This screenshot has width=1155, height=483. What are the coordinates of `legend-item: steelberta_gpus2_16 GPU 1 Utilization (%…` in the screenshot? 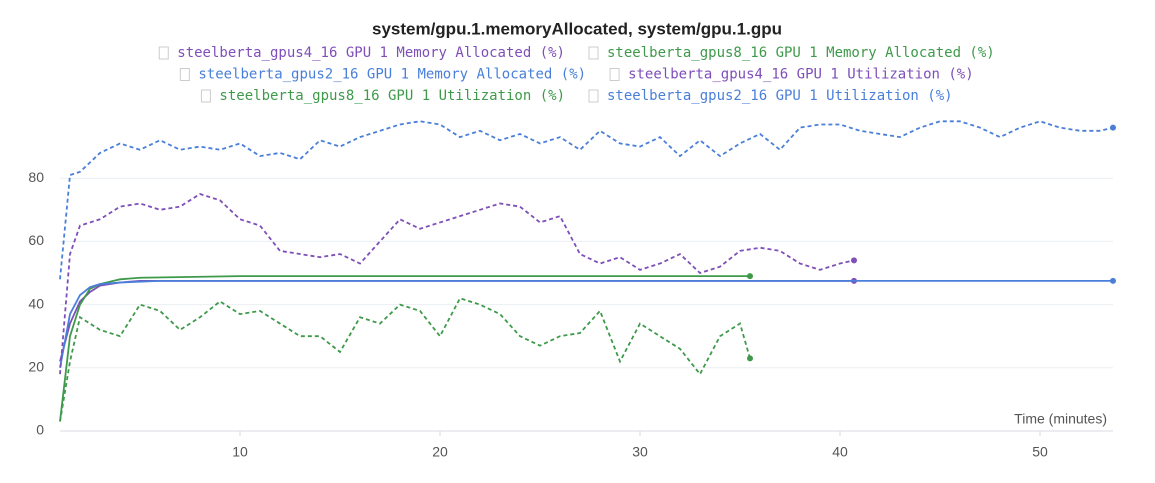 It's located at (770, 96).